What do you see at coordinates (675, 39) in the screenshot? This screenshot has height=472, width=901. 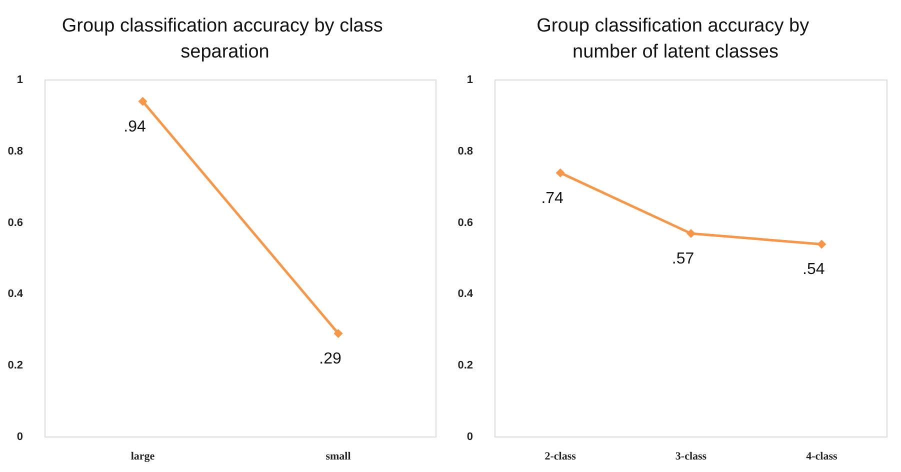 I see `chart-title: Group classification accuracy by number of latent classes` at bounding box center [675, 39].